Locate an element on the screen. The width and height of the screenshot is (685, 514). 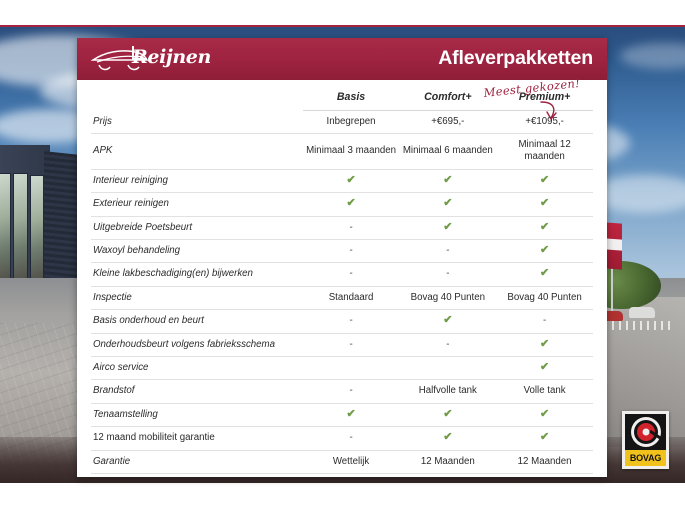
table-row: Brandstof - Halfvolle tank Volle tank is located at coordinates (342, 391).